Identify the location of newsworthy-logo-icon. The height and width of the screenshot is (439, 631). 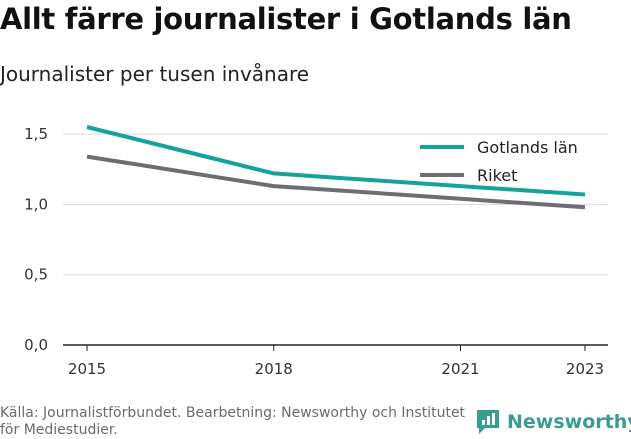
(488, 422).